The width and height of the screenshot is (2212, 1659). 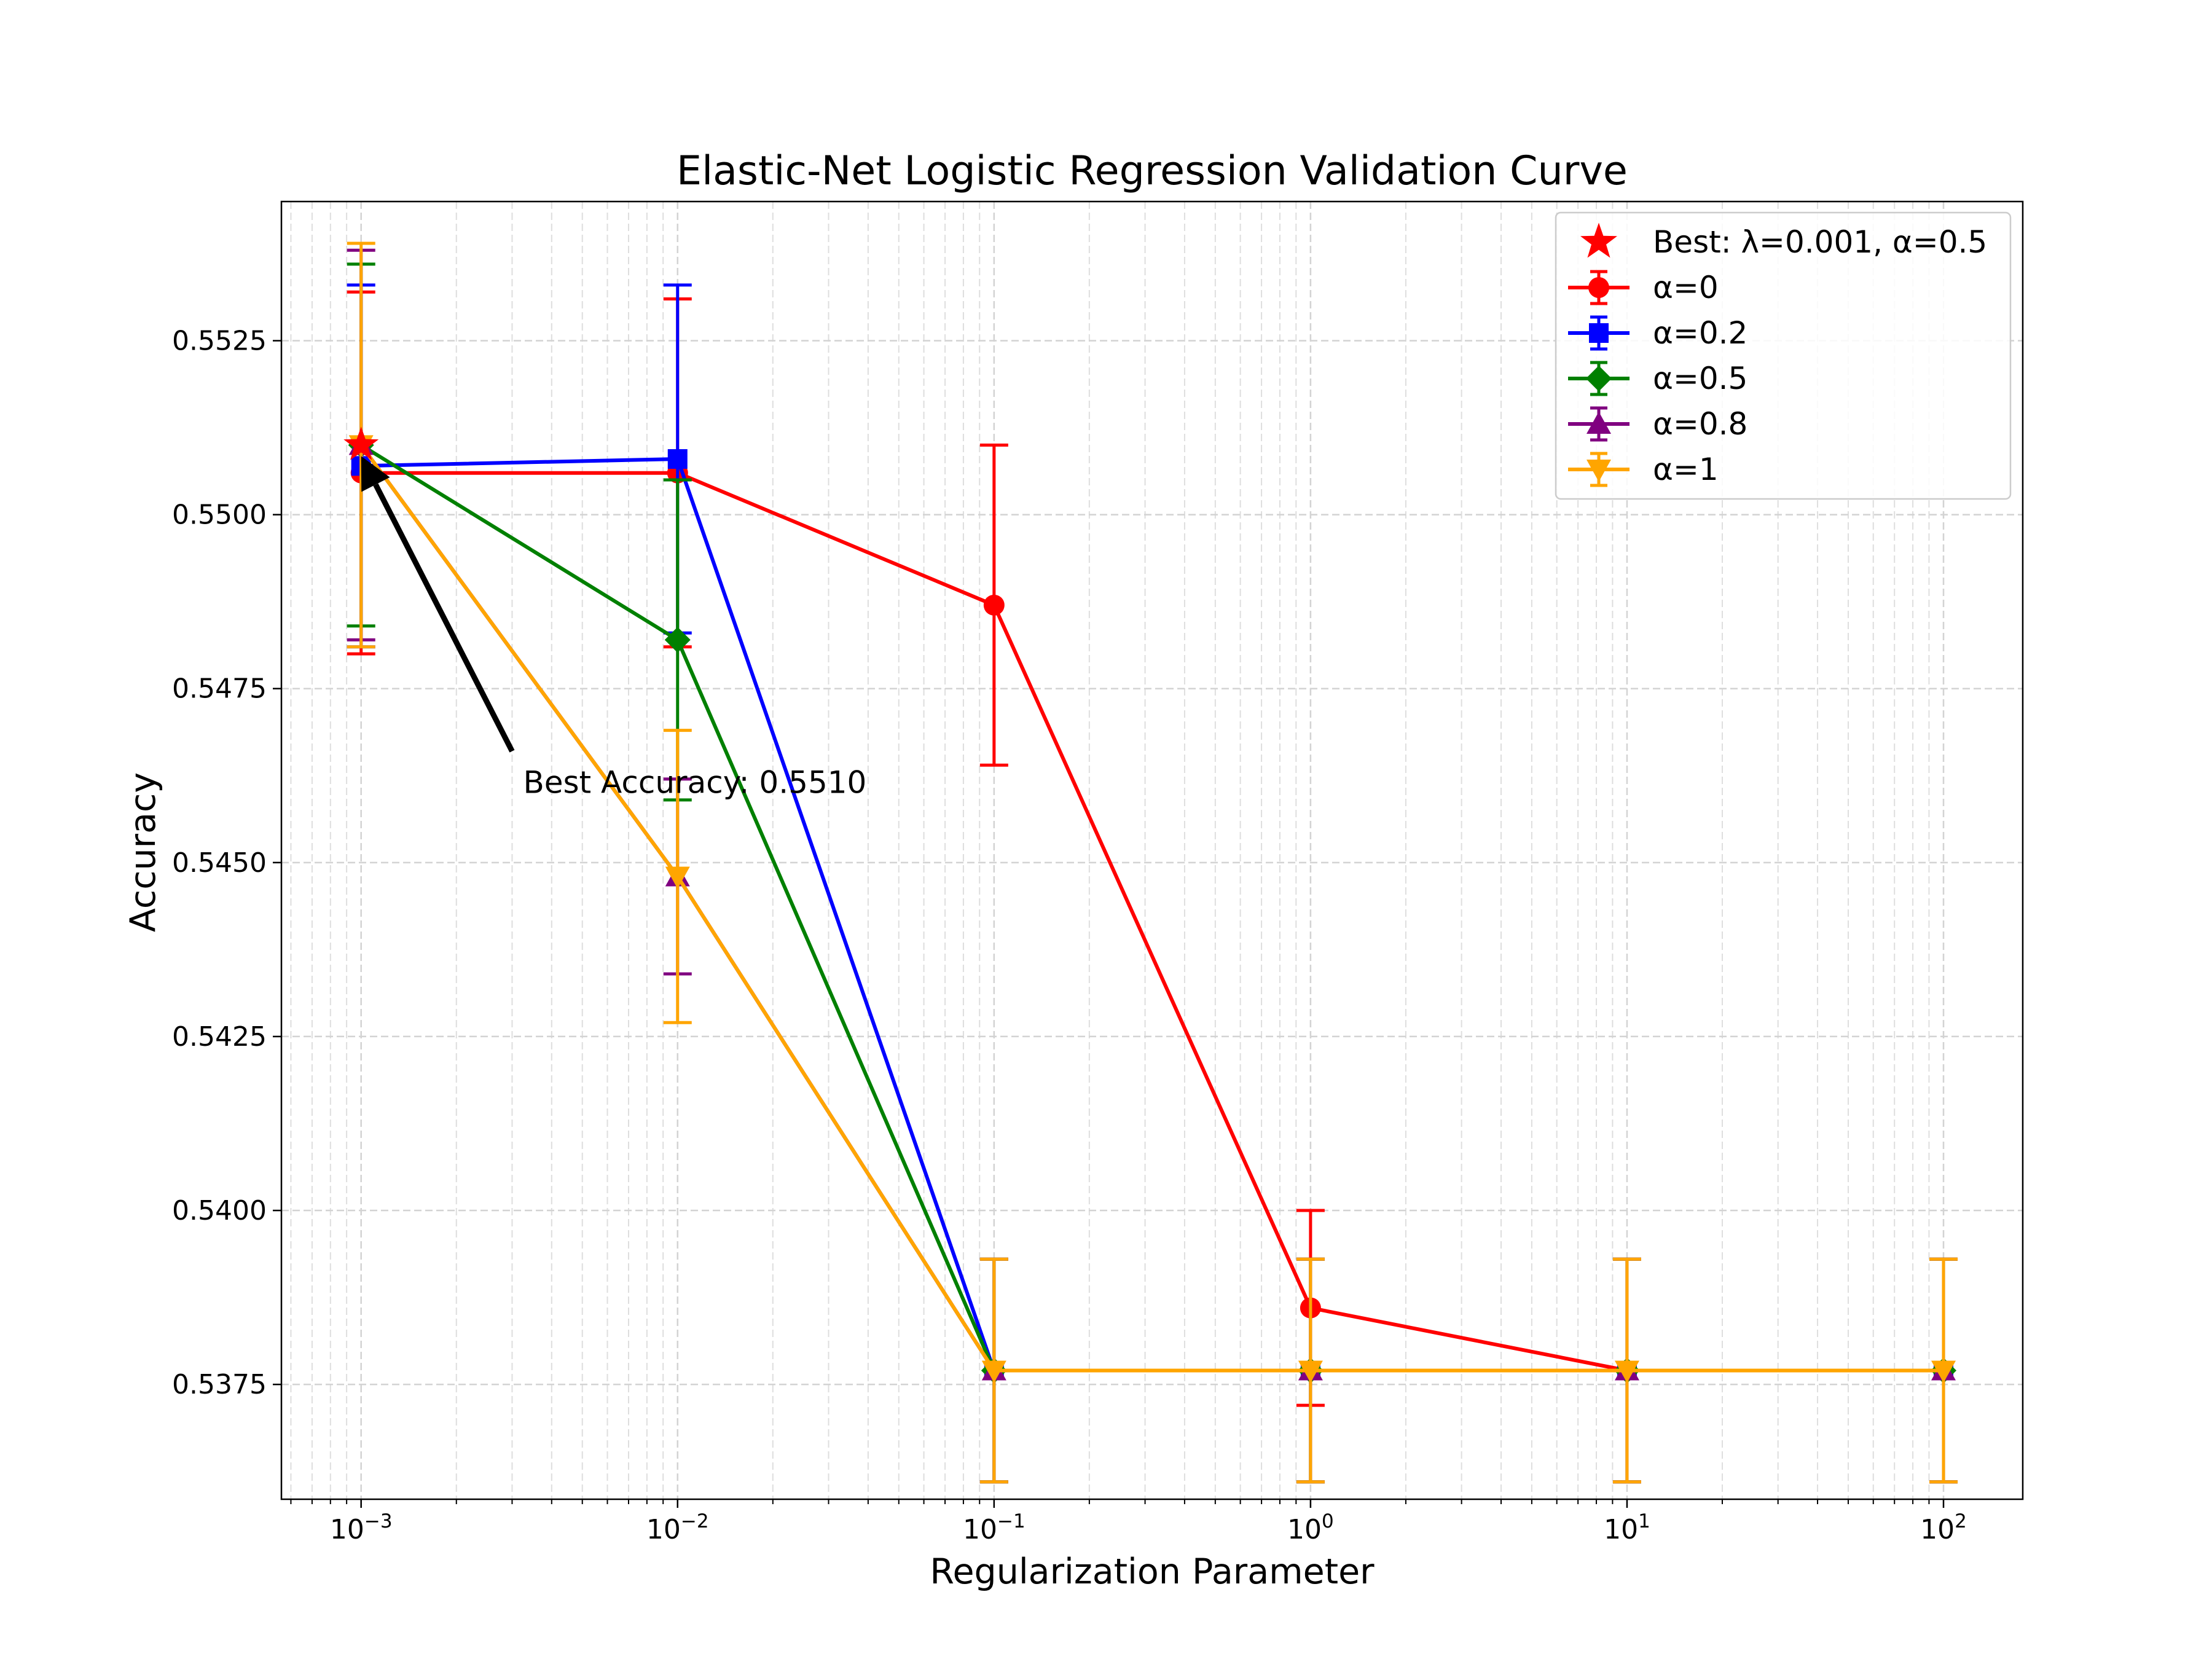 I want to click on legend-star-marker, so click(x=1598, y=240).